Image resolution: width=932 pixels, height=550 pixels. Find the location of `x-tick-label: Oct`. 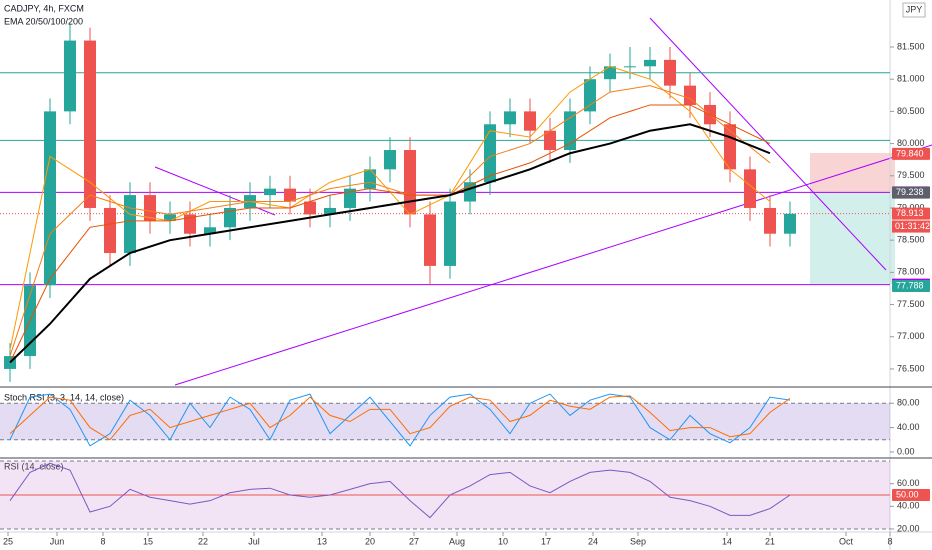

x-tick-label: Oct is located at coordinates (846, 541).